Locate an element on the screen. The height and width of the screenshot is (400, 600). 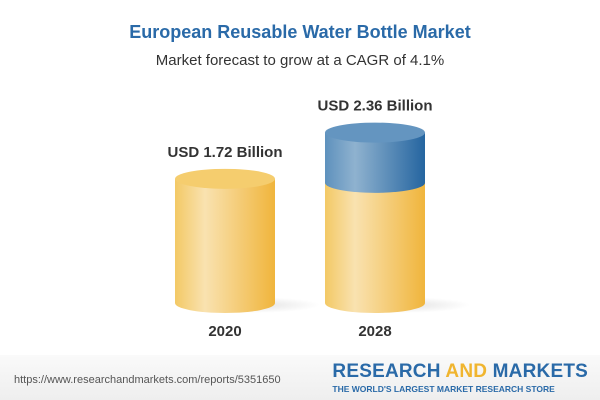
cylinder-body-growth is located at coordinates (375, 162).